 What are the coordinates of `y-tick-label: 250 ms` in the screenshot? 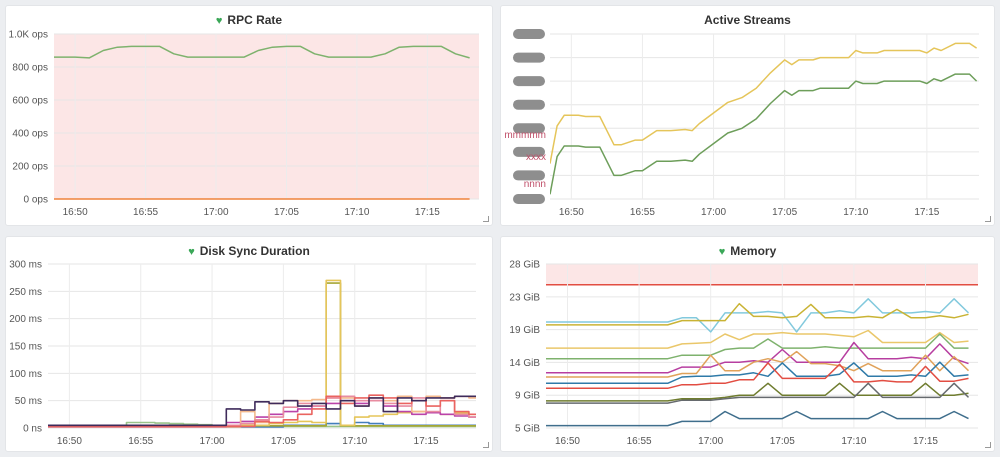 It's located at (25, 292).